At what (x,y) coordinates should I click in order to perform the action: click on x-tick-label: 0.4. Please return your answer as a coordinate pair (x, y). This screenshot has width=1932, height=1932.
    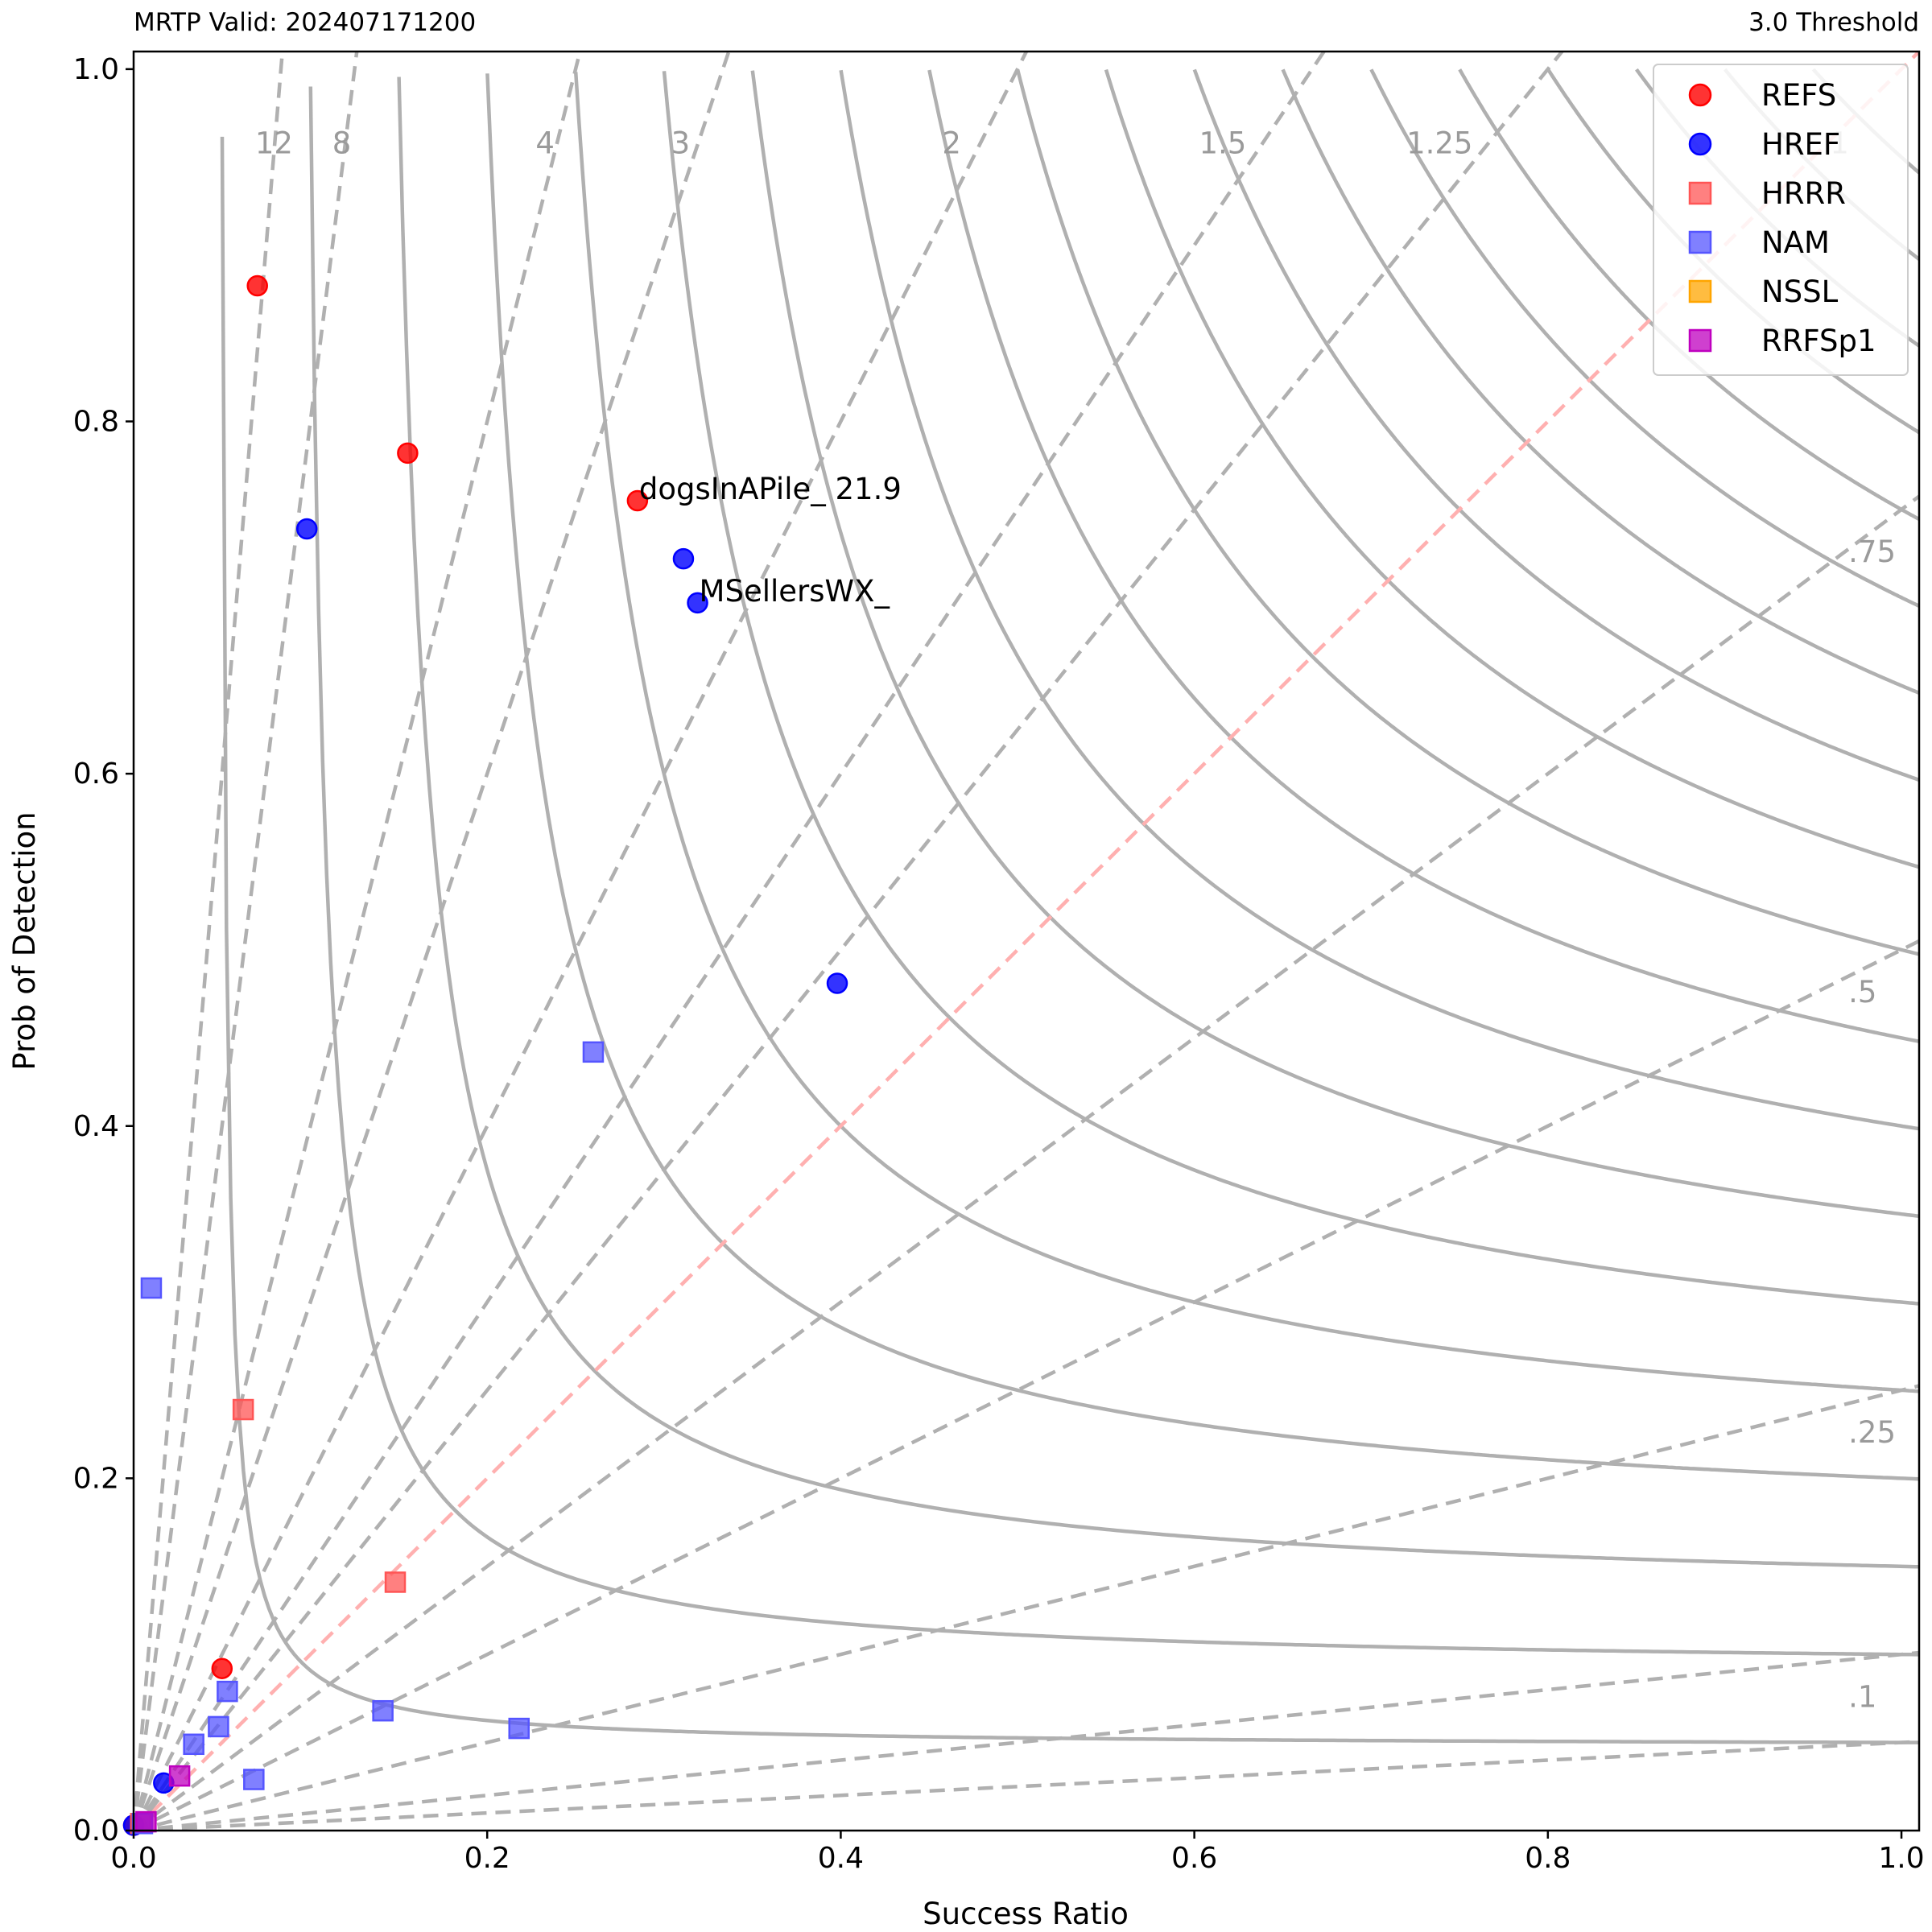
    Looking at the image, I should click on (841, 1858).